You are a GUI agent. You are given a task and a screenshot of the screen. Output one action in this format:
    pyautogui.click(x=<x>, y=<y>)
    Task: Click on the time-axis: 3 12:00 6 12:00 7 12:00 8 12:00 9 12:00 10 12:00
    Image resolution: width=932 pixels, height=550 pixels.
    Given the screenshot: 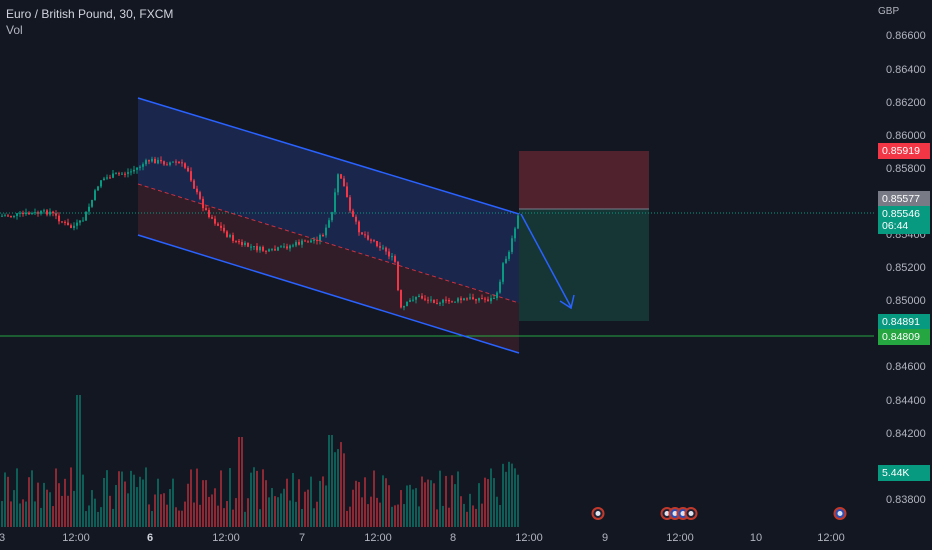 What is the action you would take?
    pyautogui.click(x=437, y=528)
    